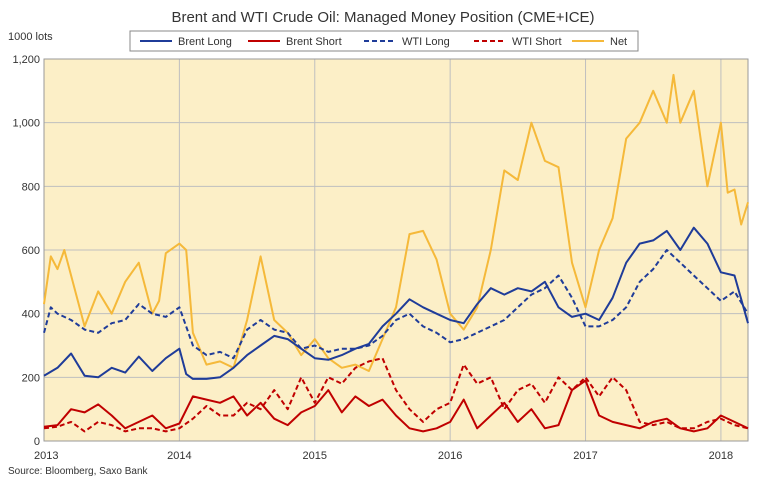  What do you see at coordinates (26, 124) in the screenshot?
I see `y-tick-label: 1,000` at bounding box center [26, 124].